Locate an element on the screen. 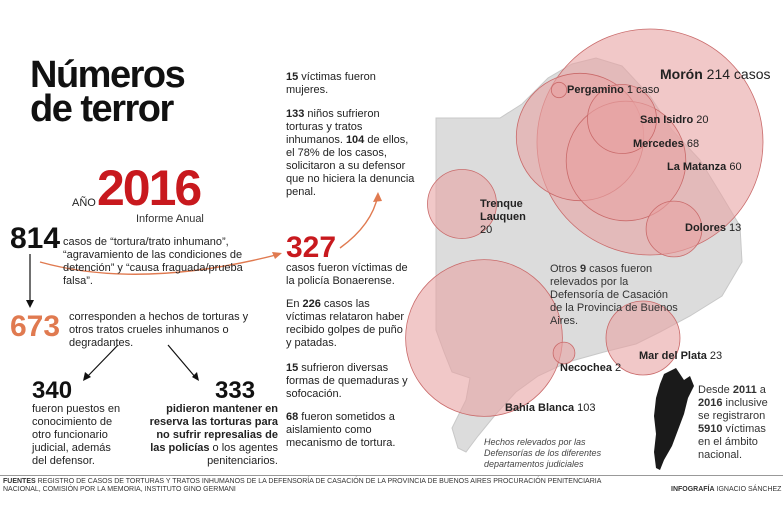 The height and width of the screenshot is (522, 783). sources-label: FUENTES is located at coordinates (19, 481).